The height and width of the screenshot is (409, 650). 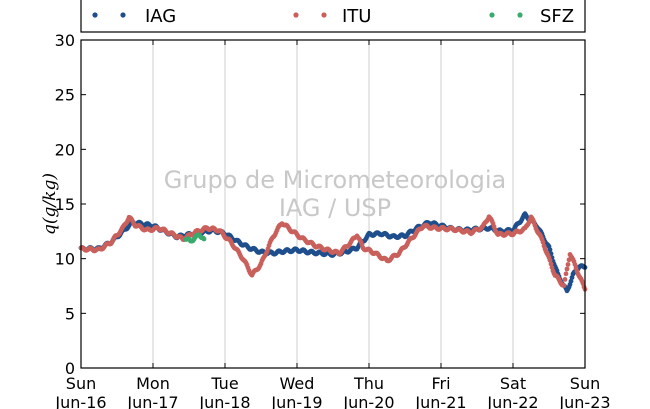 I want to click on watermark-line-2: IAG / USP, so click(x=335, y=208).